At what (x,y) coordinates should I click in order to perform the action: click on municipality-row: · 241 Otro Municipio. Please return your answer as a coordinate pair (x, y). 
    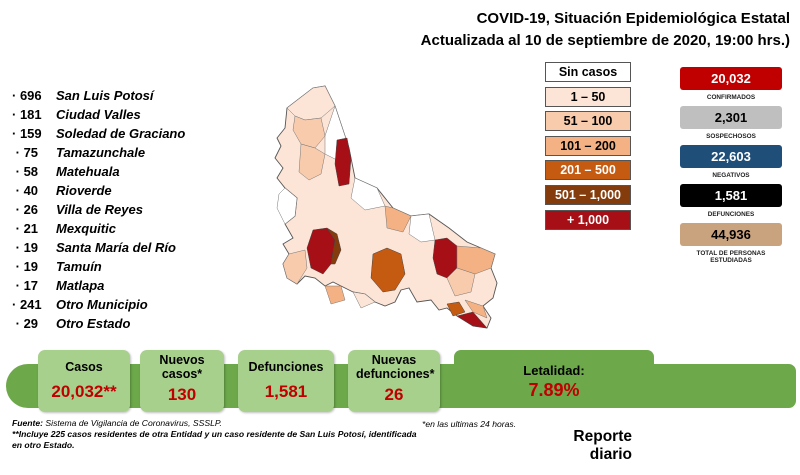
    Looking at the image, I should click on (98, 304).